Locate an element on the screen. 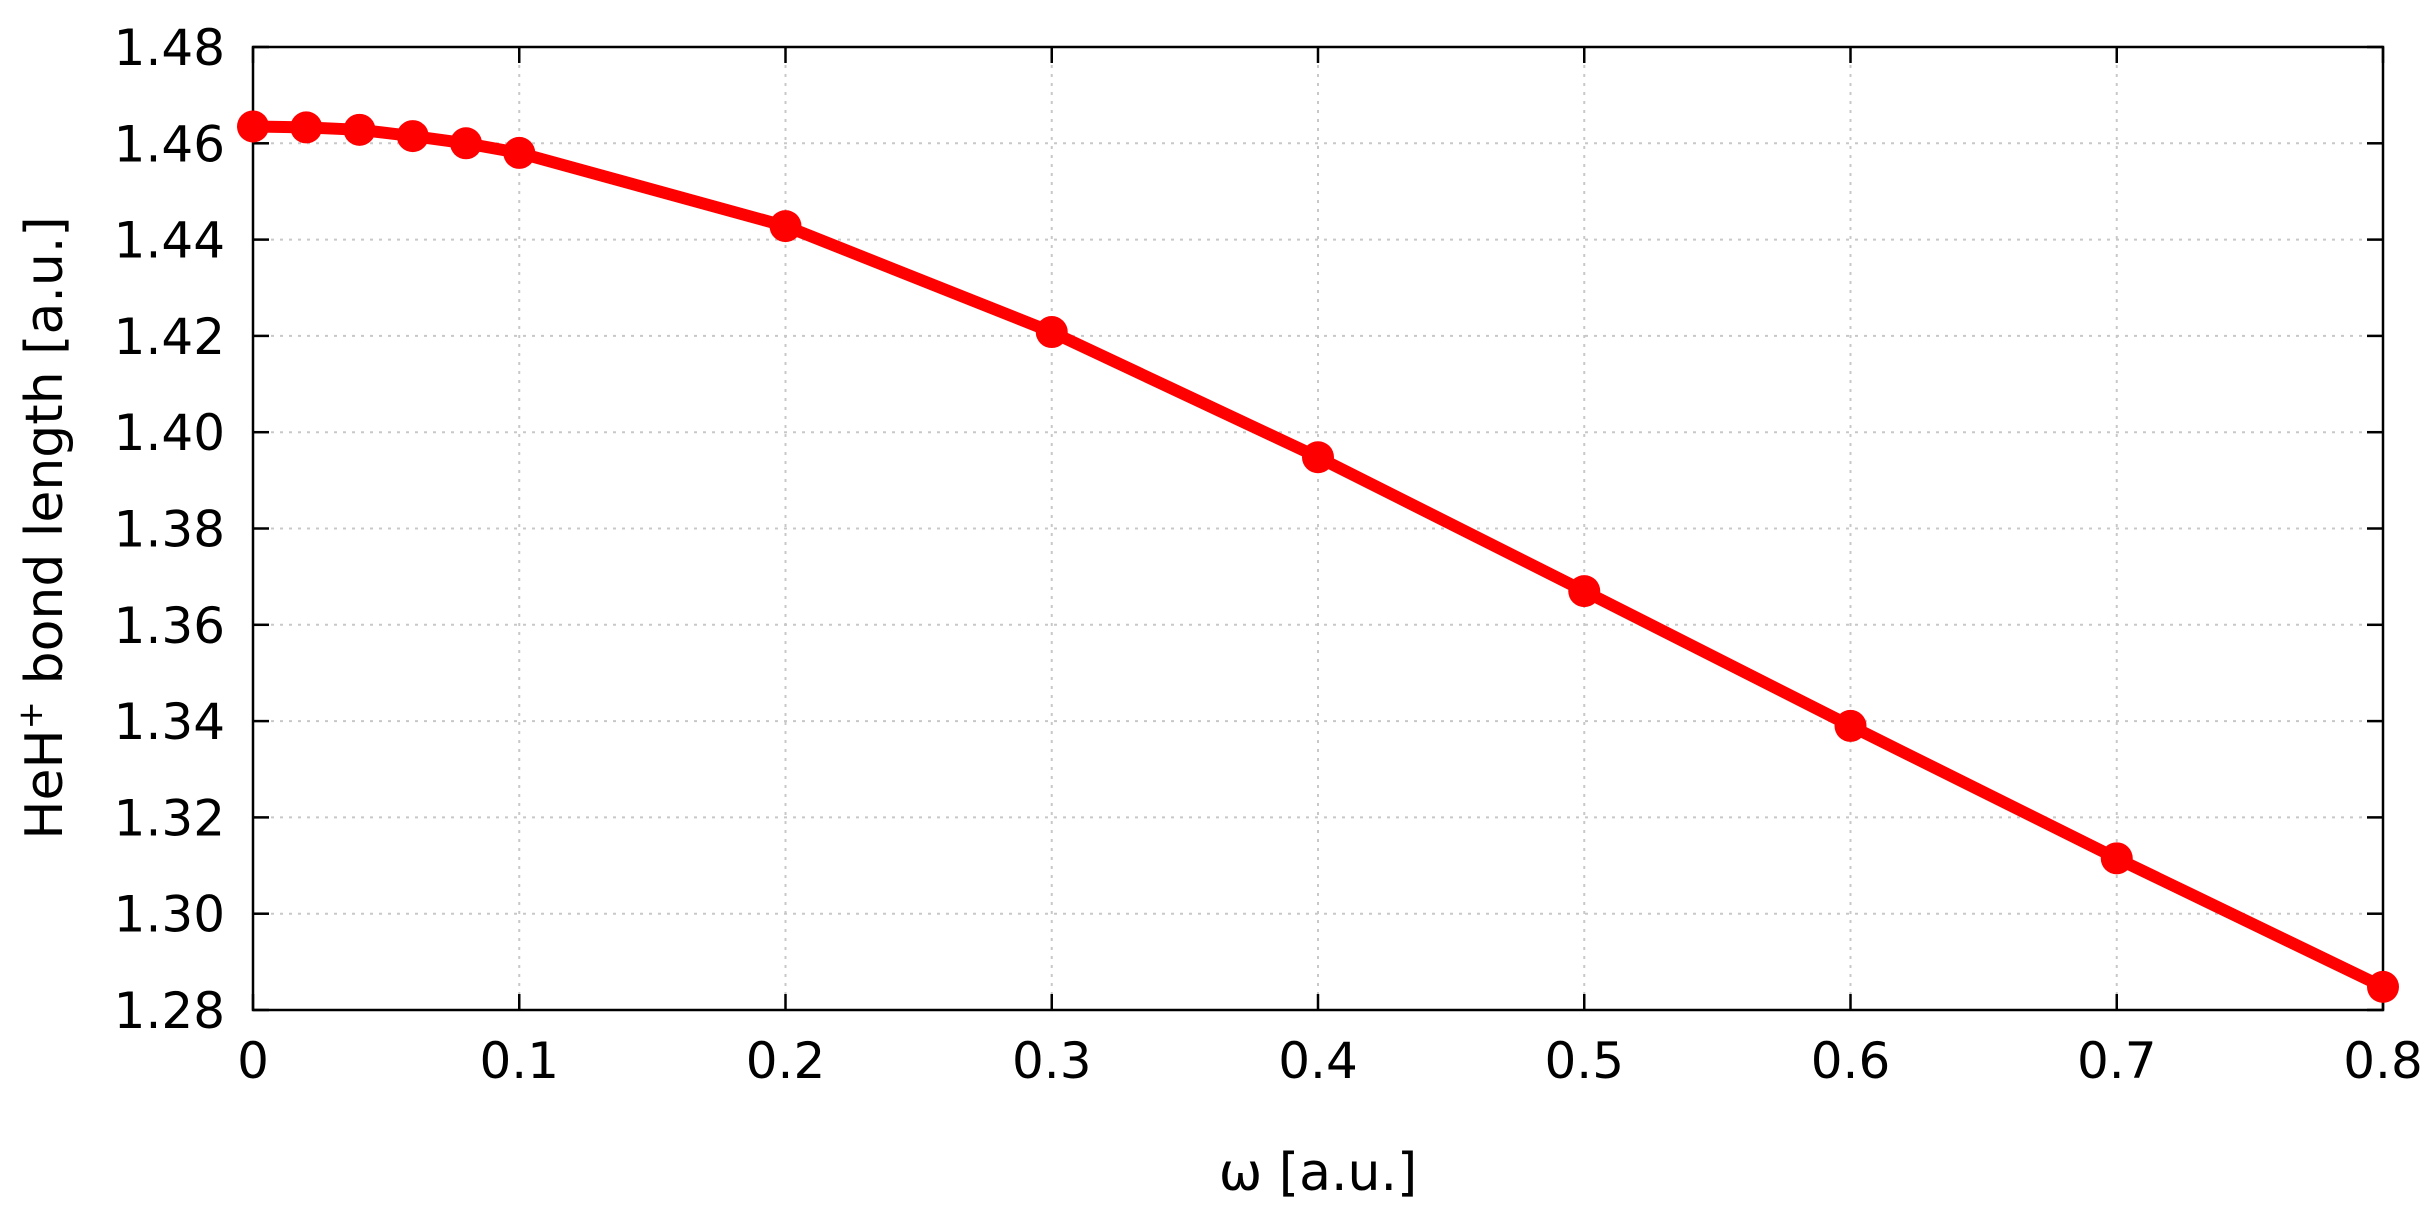  x-axis-label: ω [a.u.] is located at coordinates (1318, 1173).